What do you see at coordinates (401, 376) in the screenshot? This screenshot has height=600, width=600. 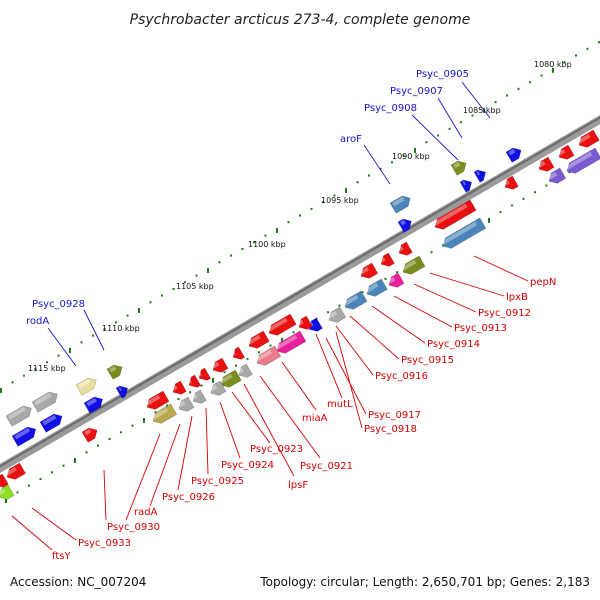 I see `gene-label: Psyc_0916` at bounding box center [401, 376].